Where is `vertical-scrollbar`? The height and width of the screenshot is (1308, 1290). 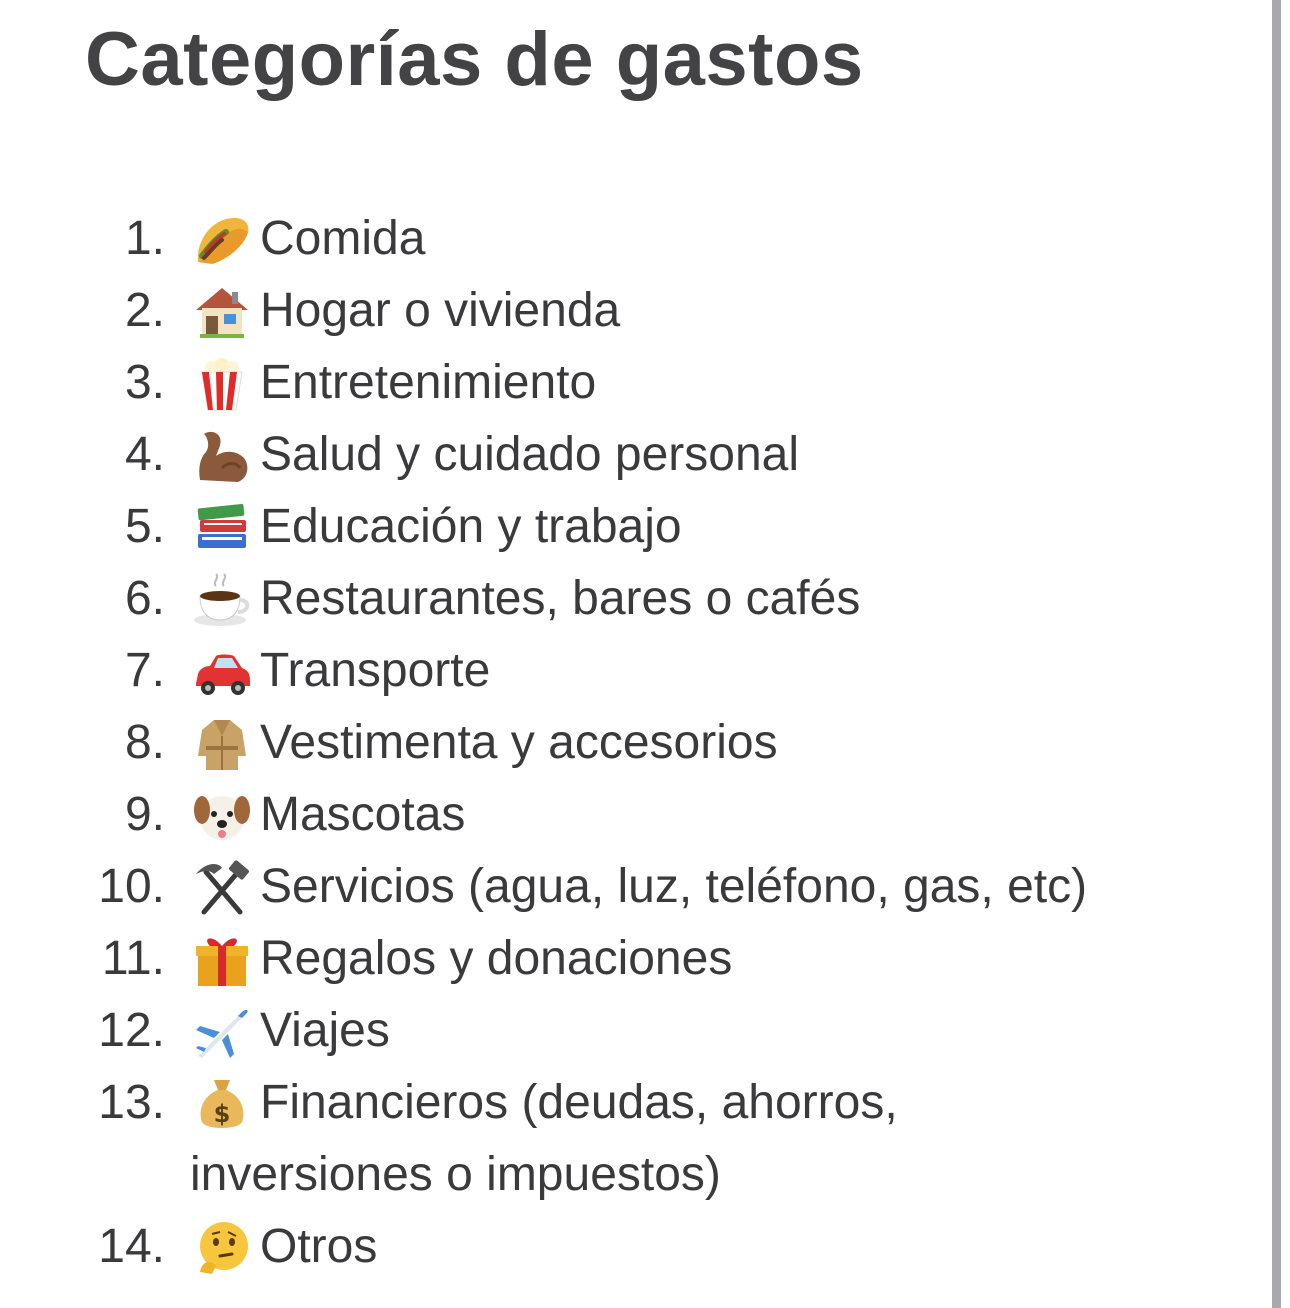
vertical-scrollbar is located at coordinates (1276, 654).